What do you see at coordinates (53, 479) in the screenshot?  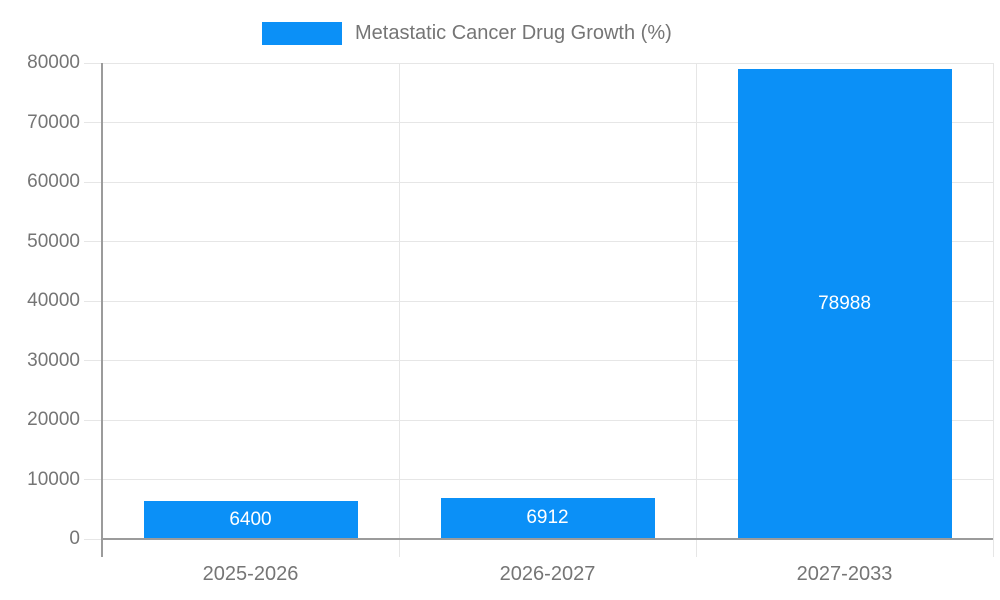 I see `y-tick-label: 10000` at bounding box center [53, 479].